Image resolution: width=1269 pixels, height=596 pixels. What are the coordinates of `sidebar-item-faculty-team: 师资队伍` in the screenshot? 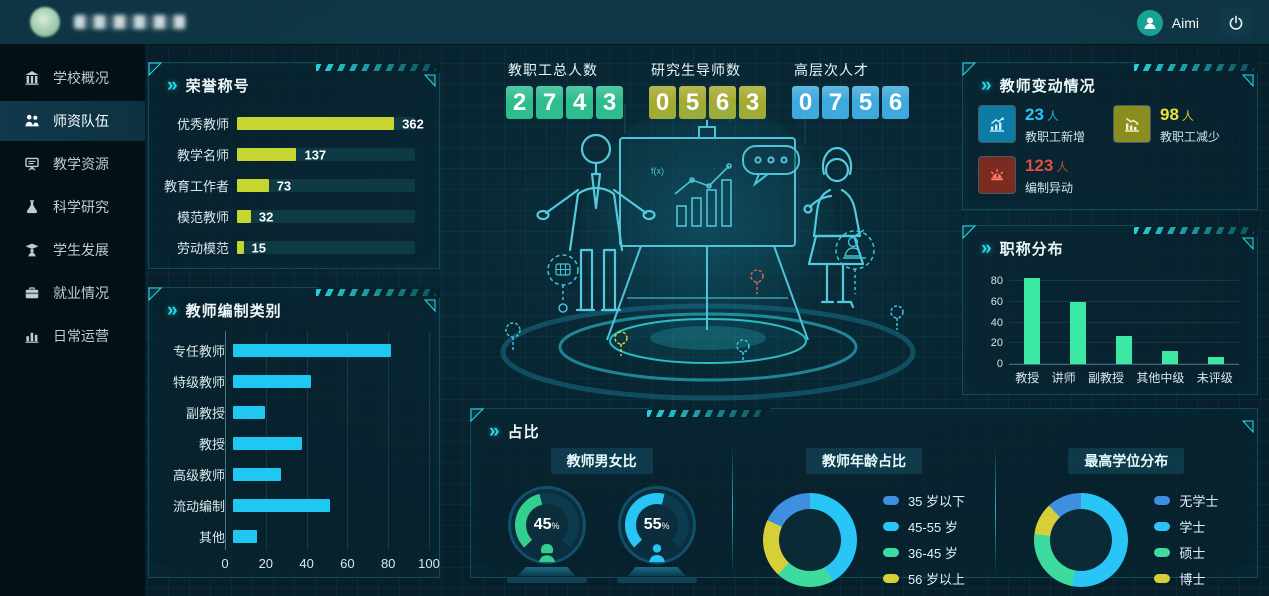 It's located at (72, 121).